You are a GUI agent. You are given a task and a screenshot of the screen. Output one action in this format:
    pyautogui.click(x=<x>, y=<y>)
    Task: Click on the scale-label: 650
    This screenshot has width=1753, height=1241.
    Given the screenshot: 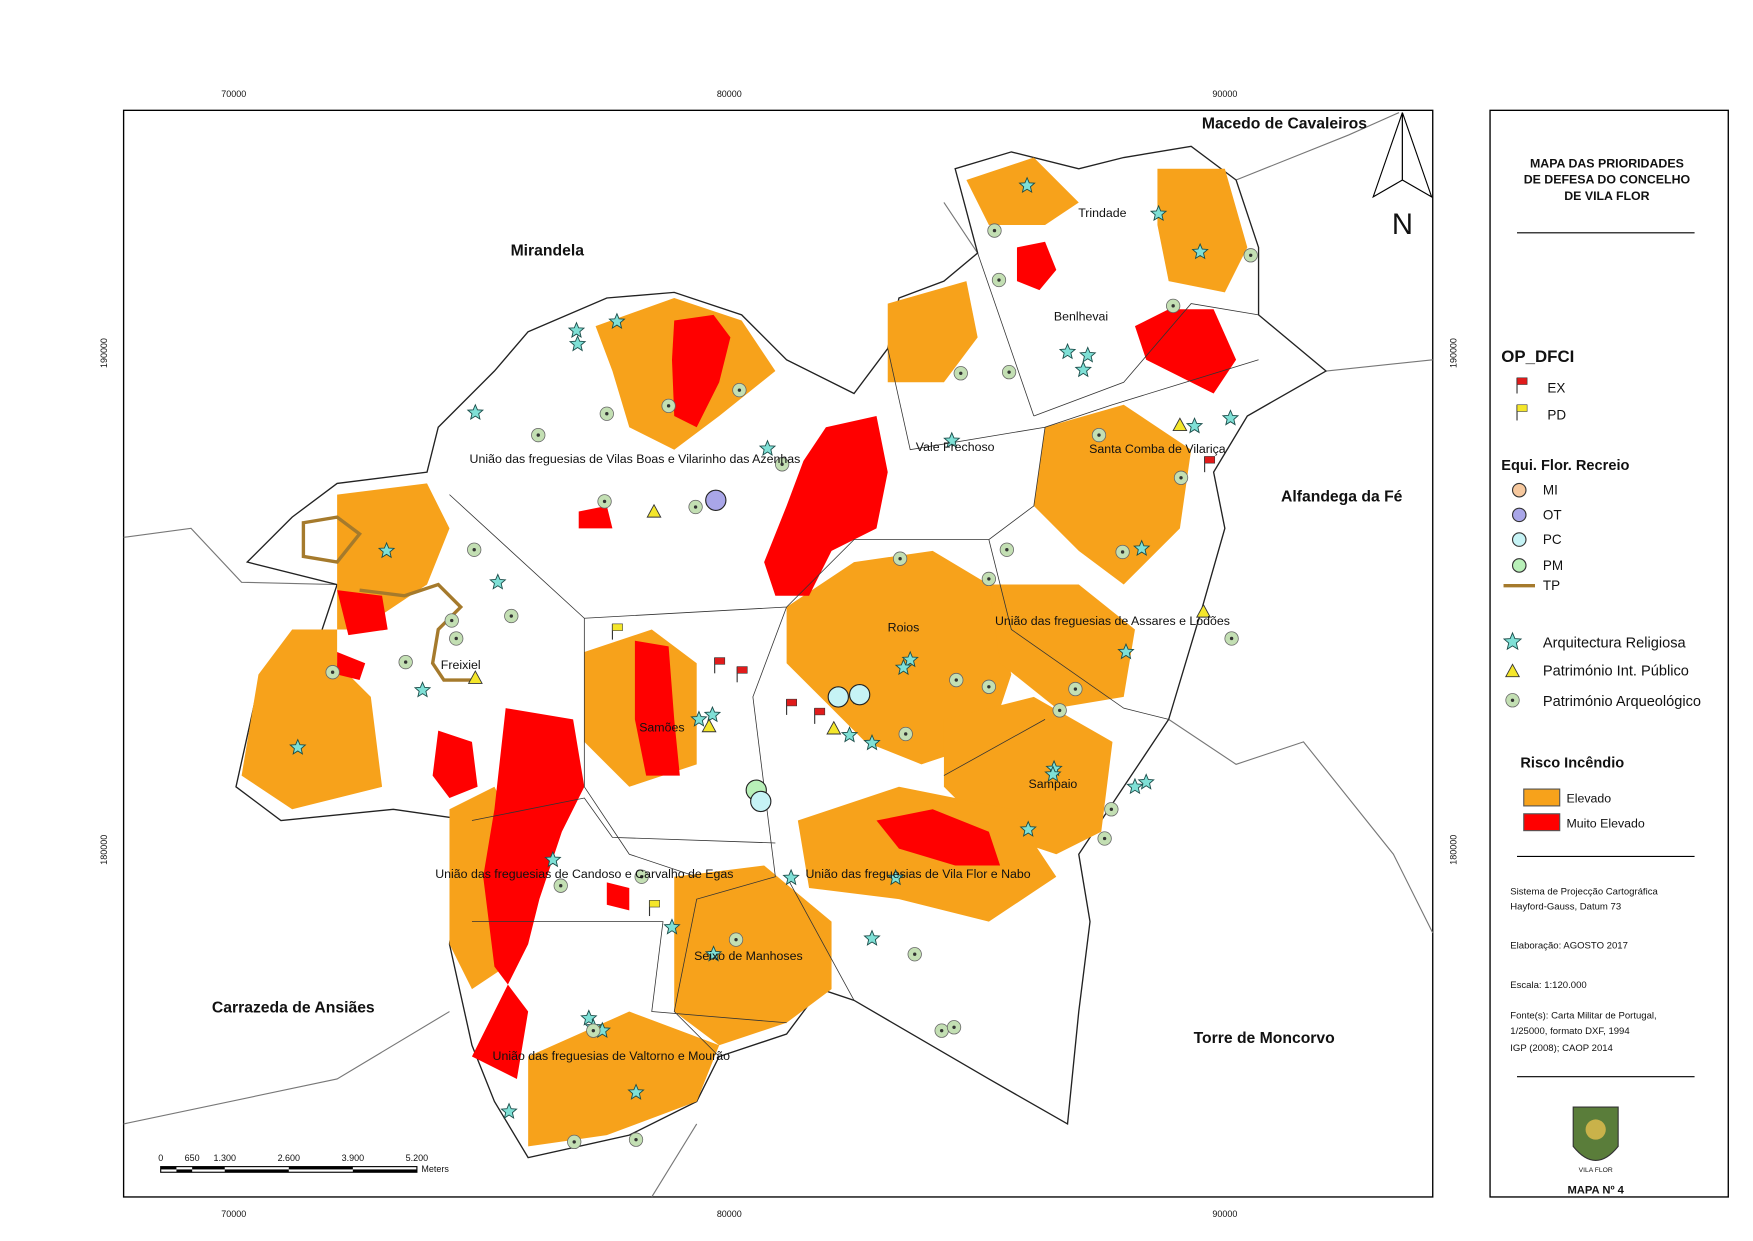 What is the action you would take?
    pyautogui.click(x=192, y=1158)
    